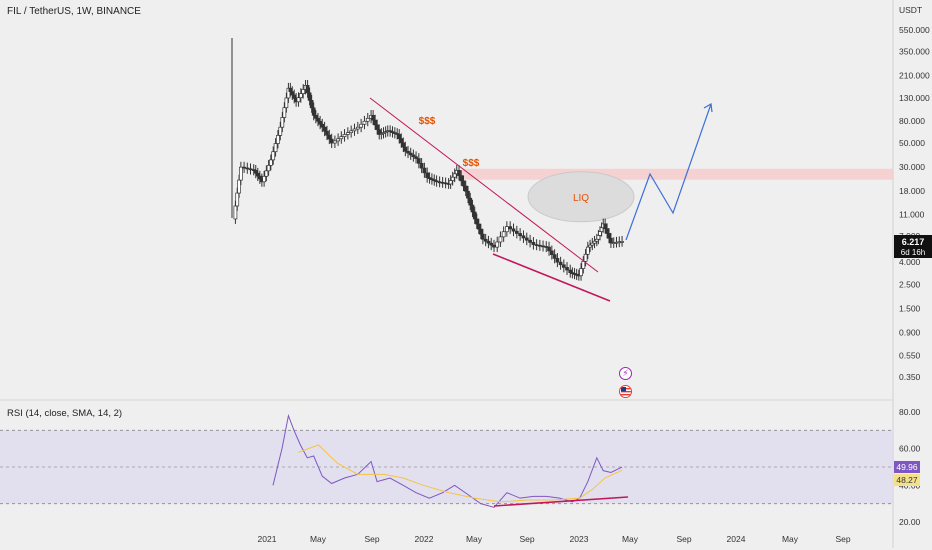  I want to click on last-price-value: 6.217, so click(913, 242).